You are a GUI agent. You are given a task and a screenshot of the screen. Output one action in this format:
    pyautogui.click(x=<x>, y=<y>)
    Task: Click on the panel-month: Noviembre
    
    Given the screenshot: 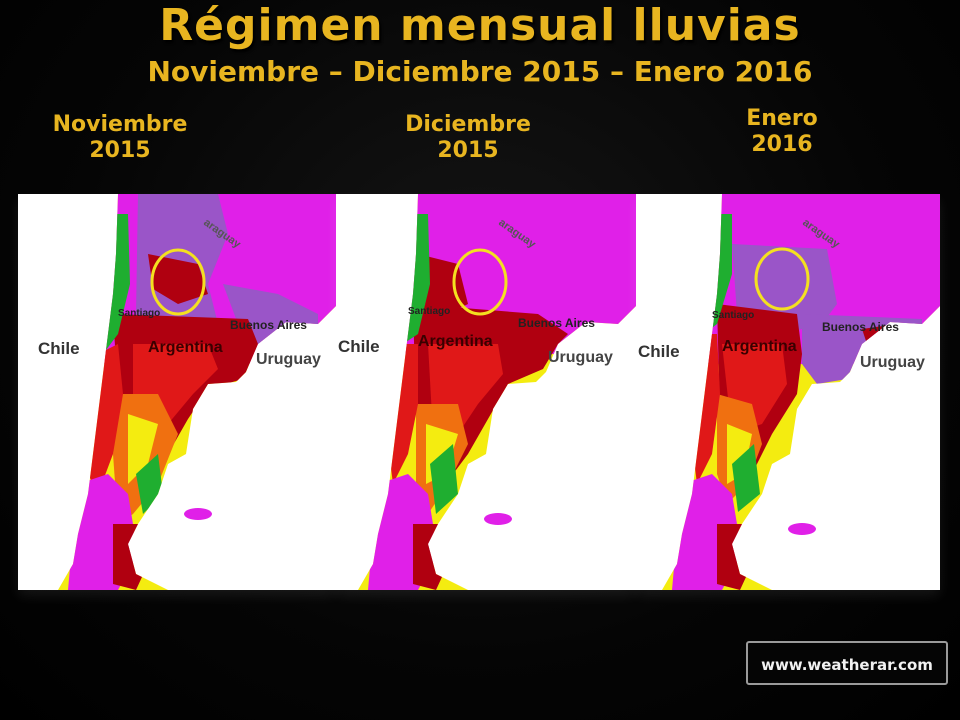 What is the action you would take?
    pyautogui.click(x=120, y=124)
    